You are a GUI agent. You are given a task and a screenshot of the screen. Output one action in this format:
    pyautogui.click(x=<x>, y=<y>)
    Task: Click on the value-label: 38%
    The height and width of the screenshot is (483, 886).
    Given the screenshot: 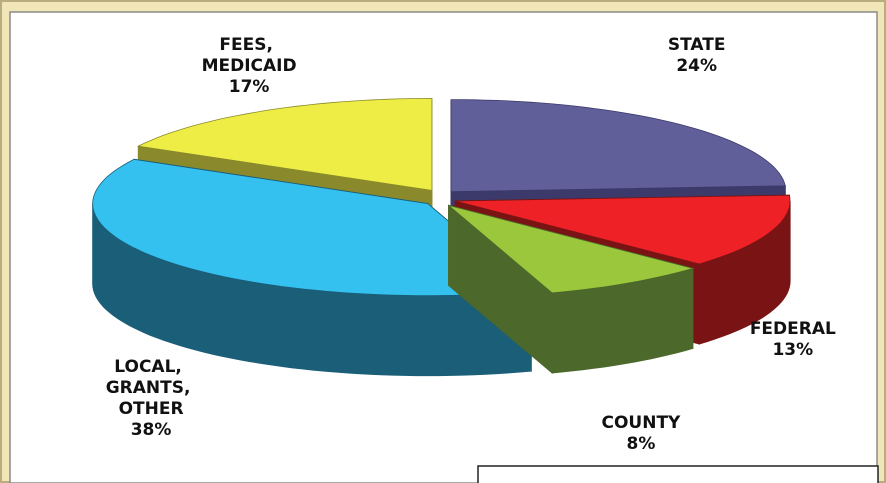 What is the action you would take?
    pyautogui.click(x=151, y=430)
    